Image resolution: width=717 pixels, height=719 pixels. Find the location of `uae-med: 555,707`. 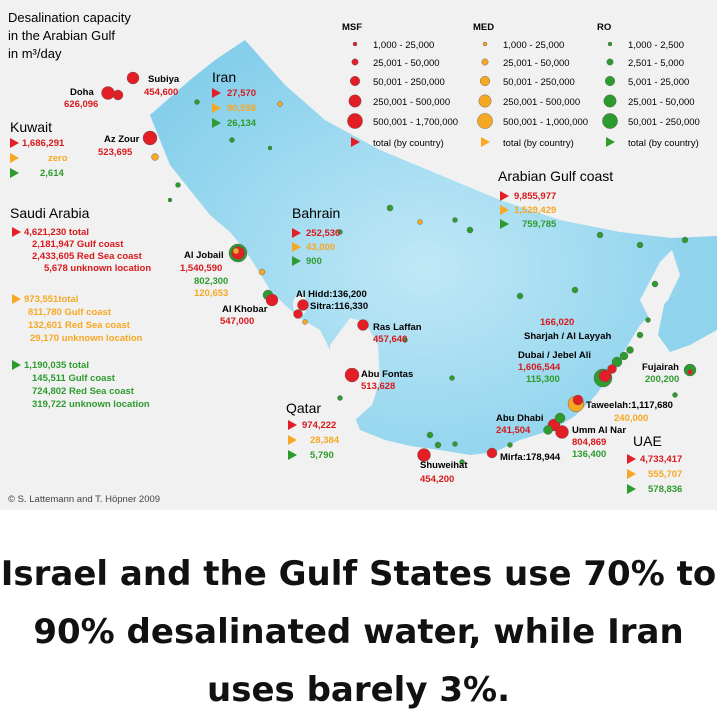

uae-med: 555,707 is located at coordinates (665, 474).